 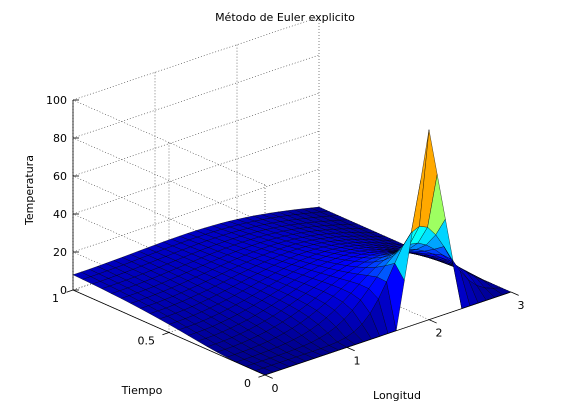 I want to click on y-axis-label: Tiempo, so click(x=142, y=390).